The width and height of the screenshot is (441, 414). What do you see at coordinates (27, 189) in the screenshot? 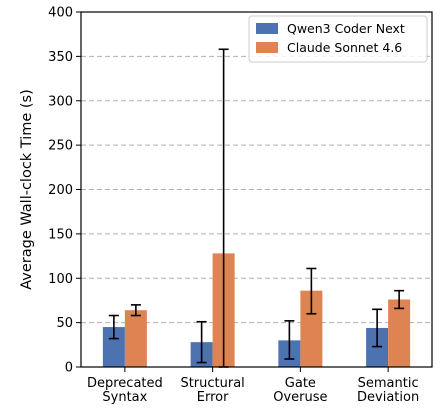
I see `y-axis-title: Average Wall-clock Time (s)` at bounding box center [27, 189].